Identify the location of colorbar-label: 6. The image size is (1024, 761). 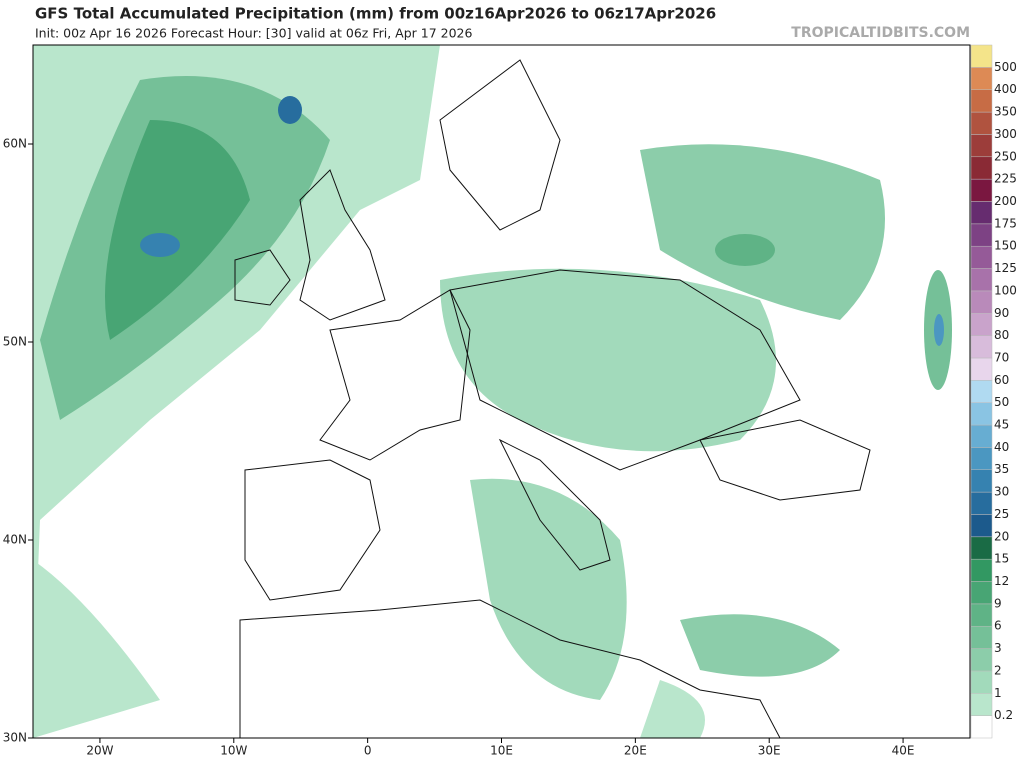
(998, 626).